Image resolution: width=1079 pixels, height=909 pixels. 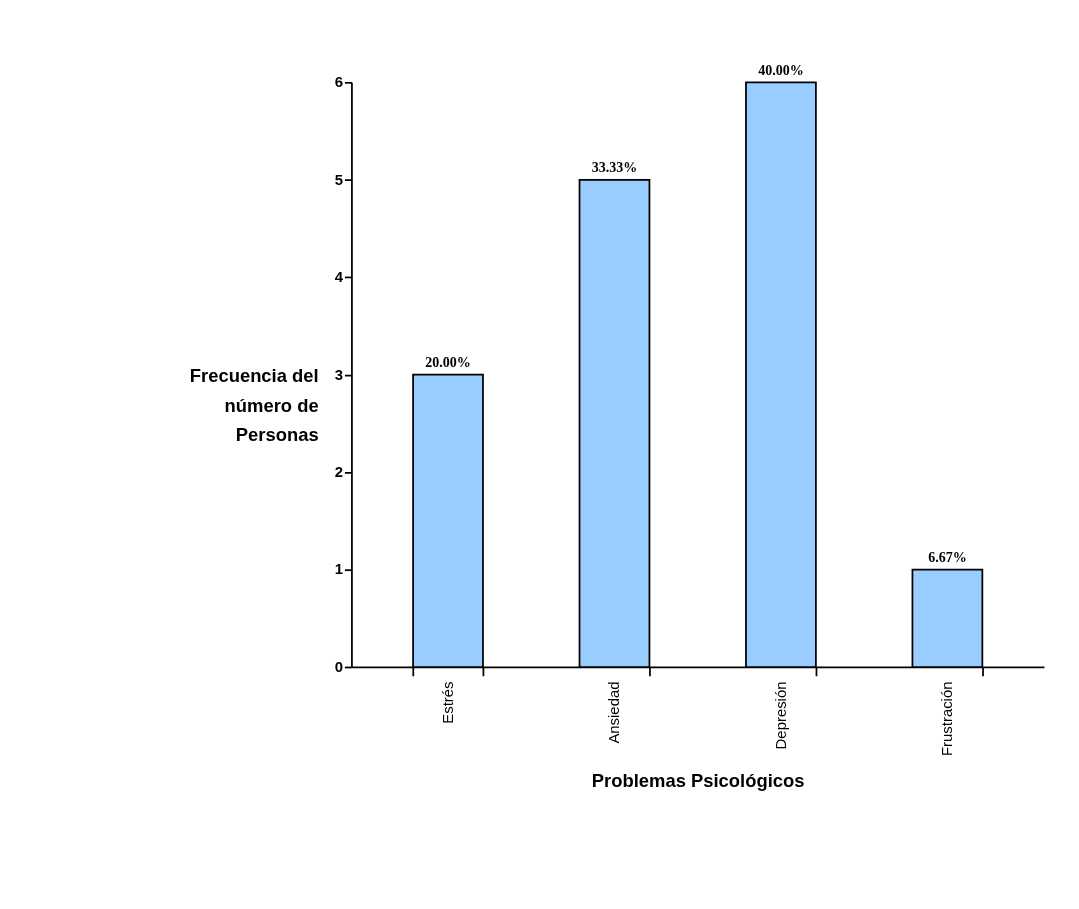 I want to click on y-tick-label: 2, so click(x=339, y=471).